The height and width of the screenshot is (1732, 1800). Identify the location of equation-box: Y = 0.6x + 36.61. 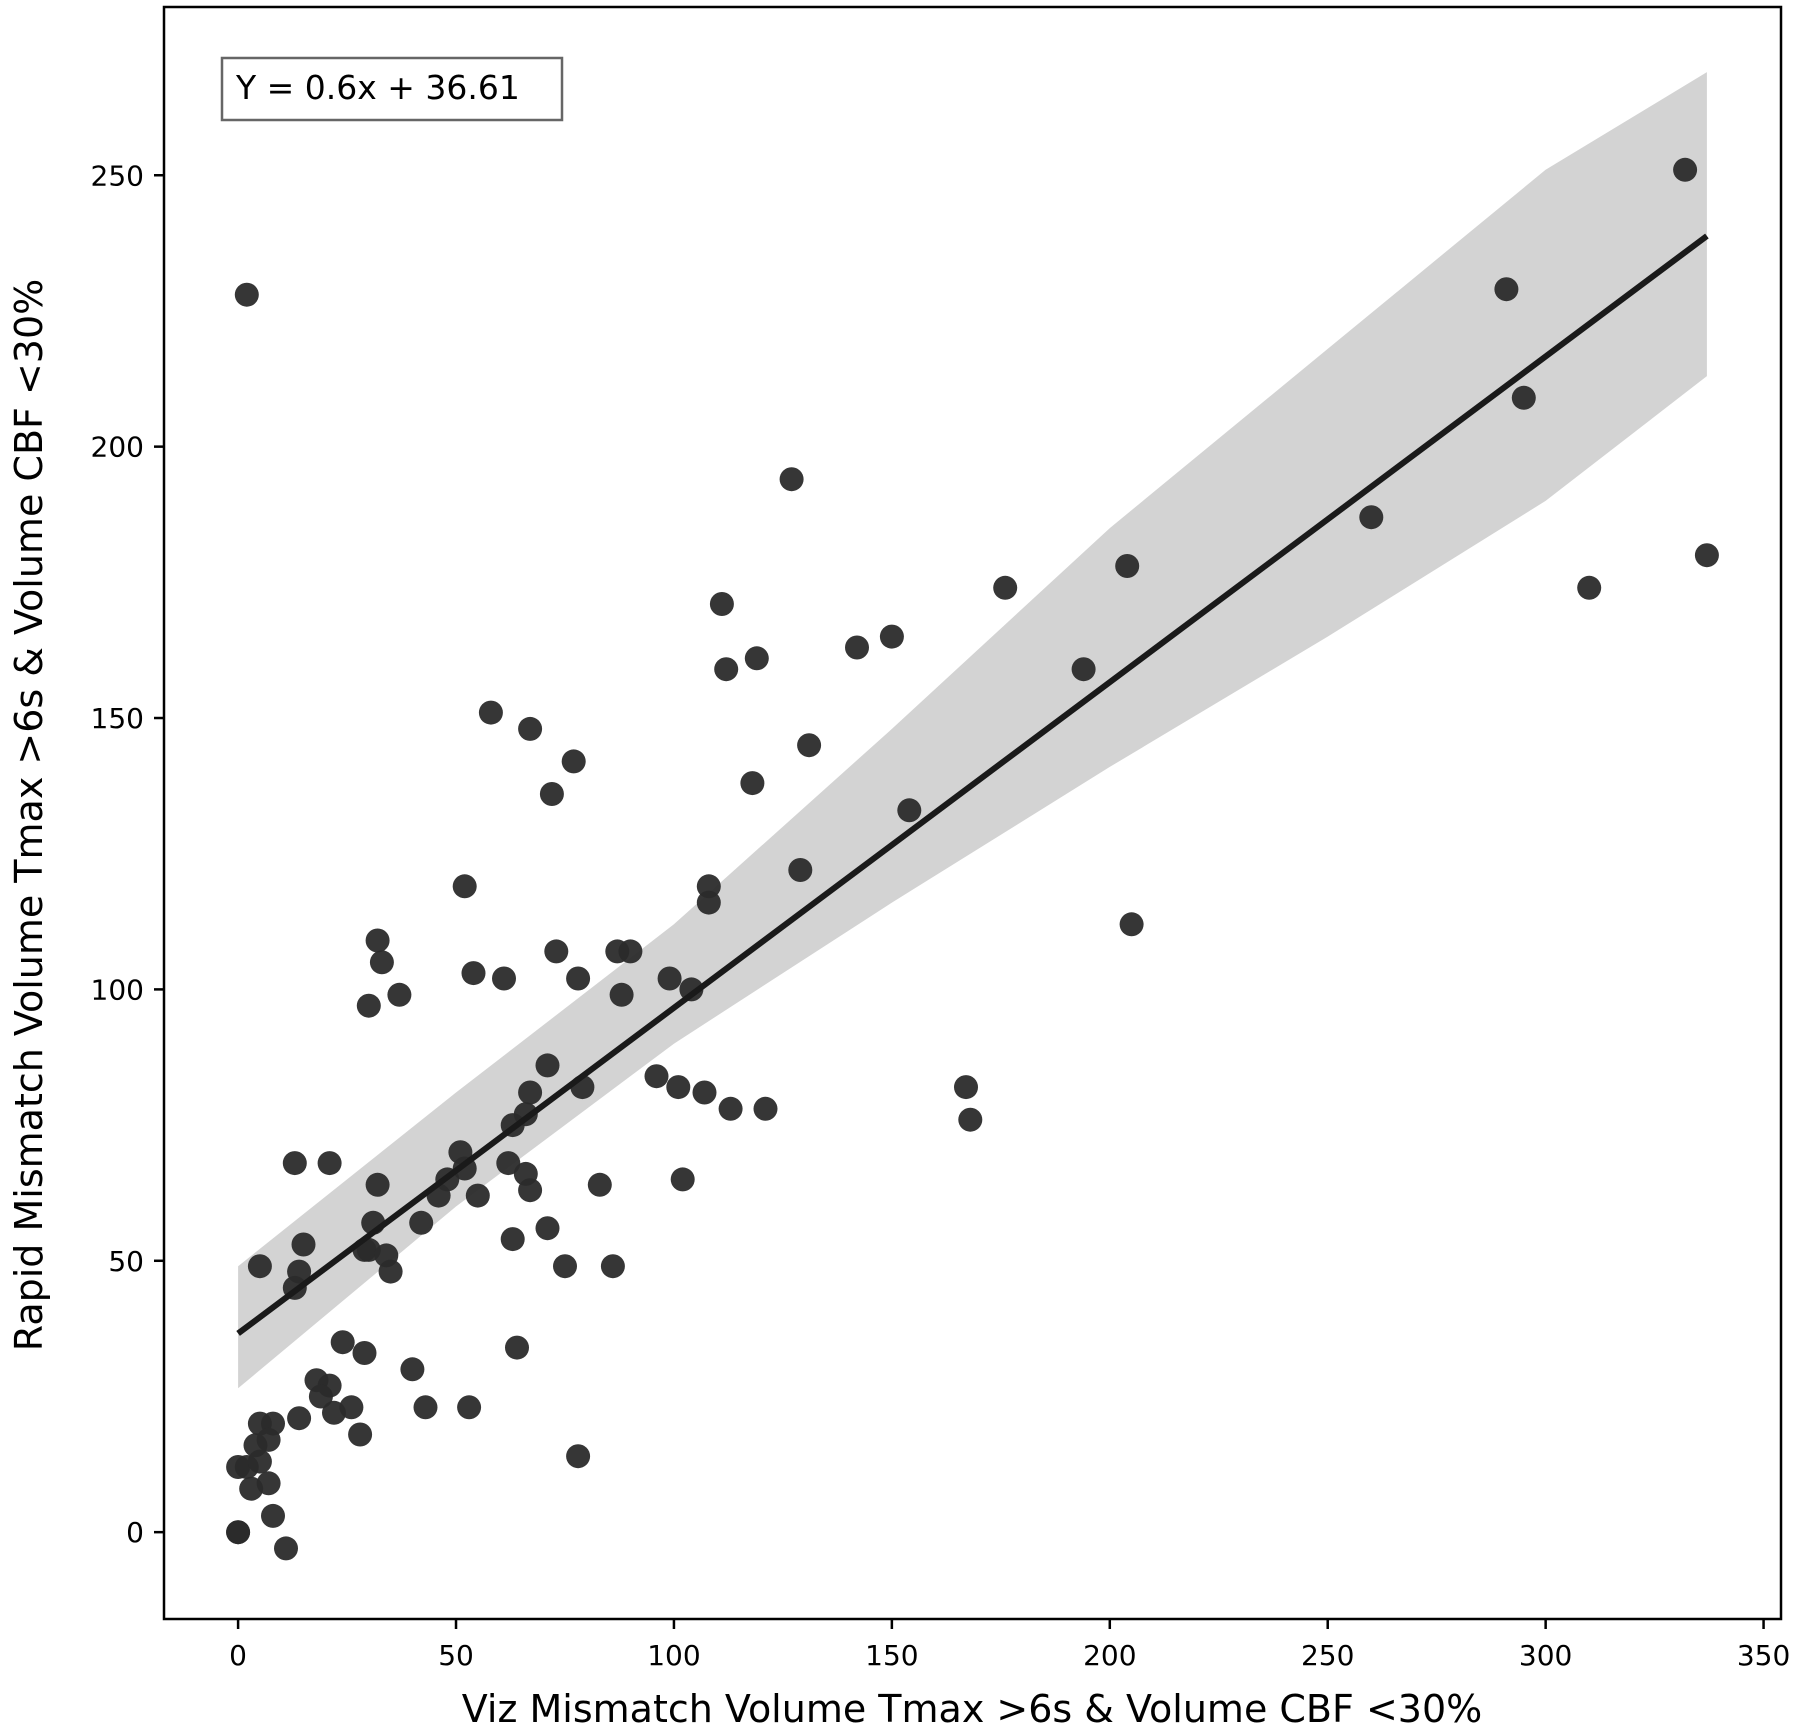
(392, 89).